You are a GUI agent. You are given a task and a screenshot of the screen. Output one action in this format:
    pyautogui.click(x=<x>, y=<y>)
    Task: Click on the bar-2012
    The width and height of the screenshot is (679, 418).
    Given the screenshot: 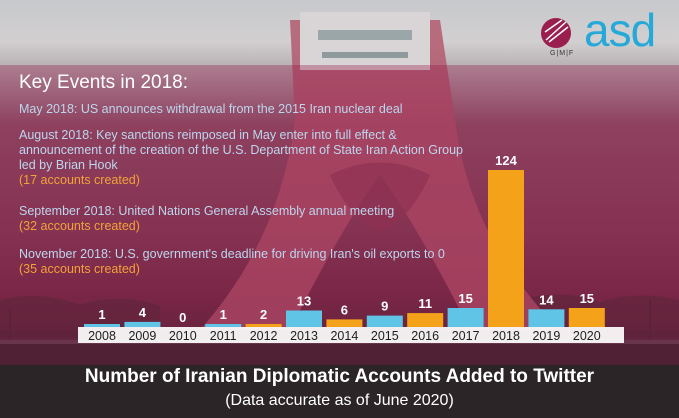 What is the action you would take?
    pyautogui.click(x=263, y=325)
    